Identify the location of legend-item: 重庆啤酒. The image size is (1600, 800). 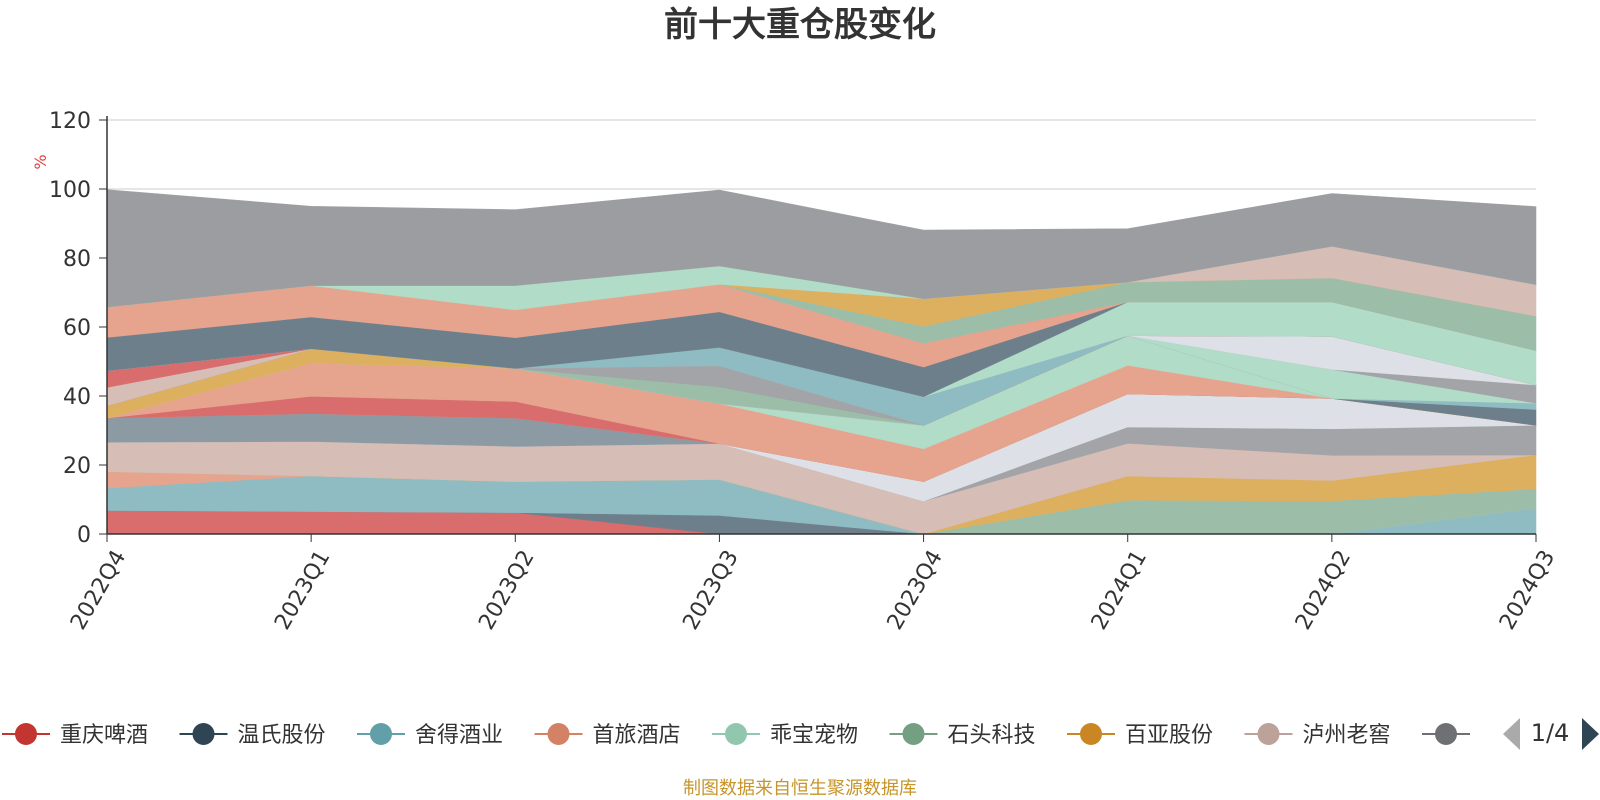
(75, 735).